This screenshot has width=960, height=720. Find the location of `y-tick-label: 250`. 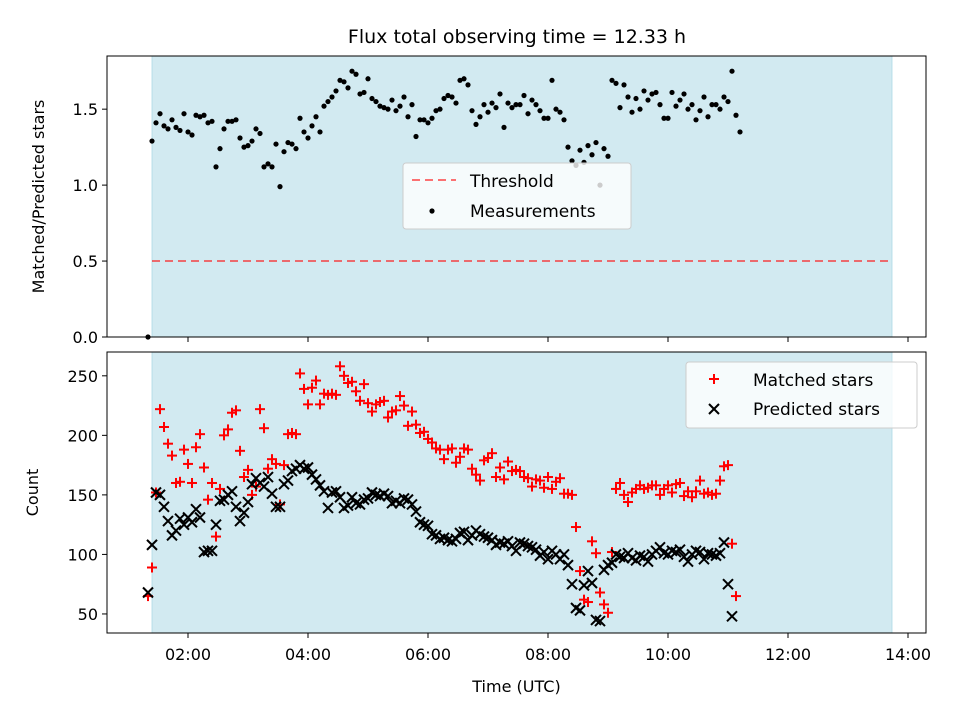

y-tick-label: 250 is located at coordinates (82, 376).